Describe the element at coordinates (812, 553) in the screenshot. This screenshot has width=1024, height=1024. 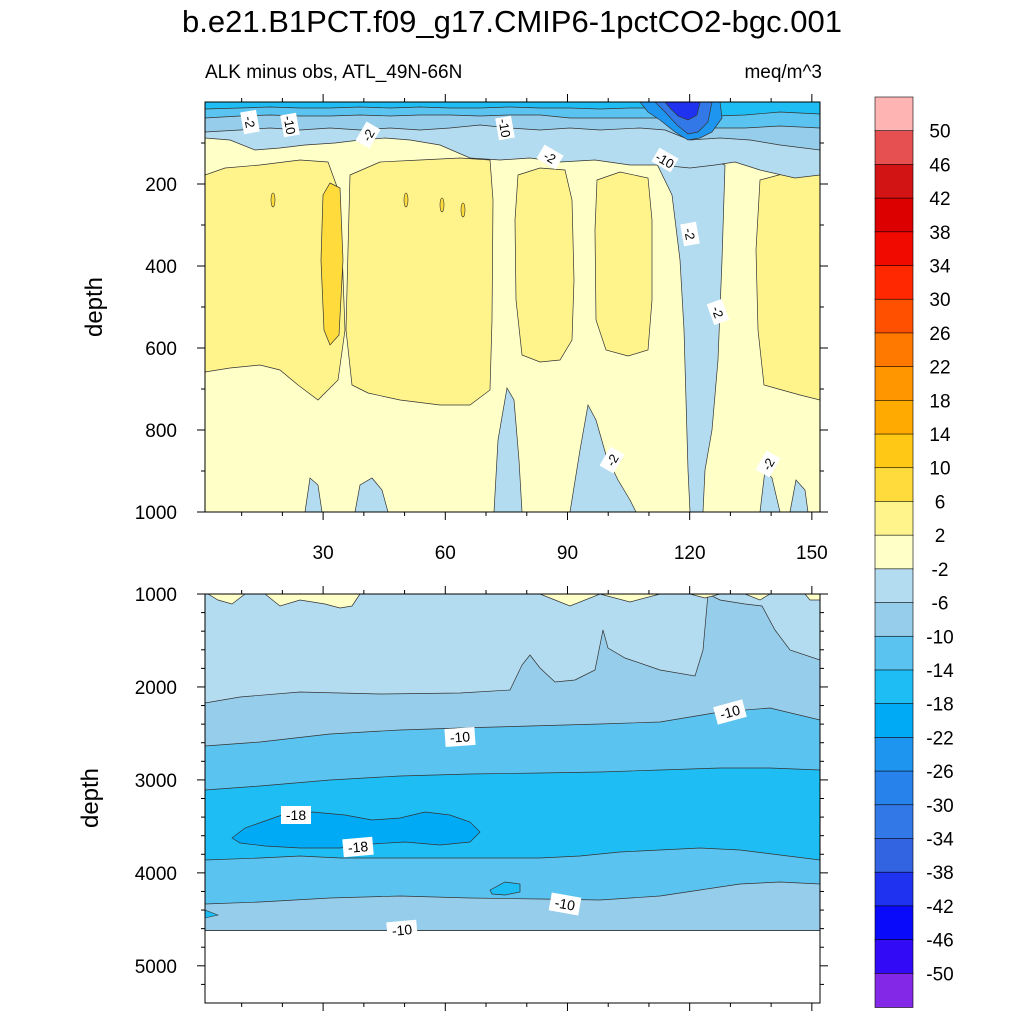
I see `upper-x-tick-label: 150` at that location.